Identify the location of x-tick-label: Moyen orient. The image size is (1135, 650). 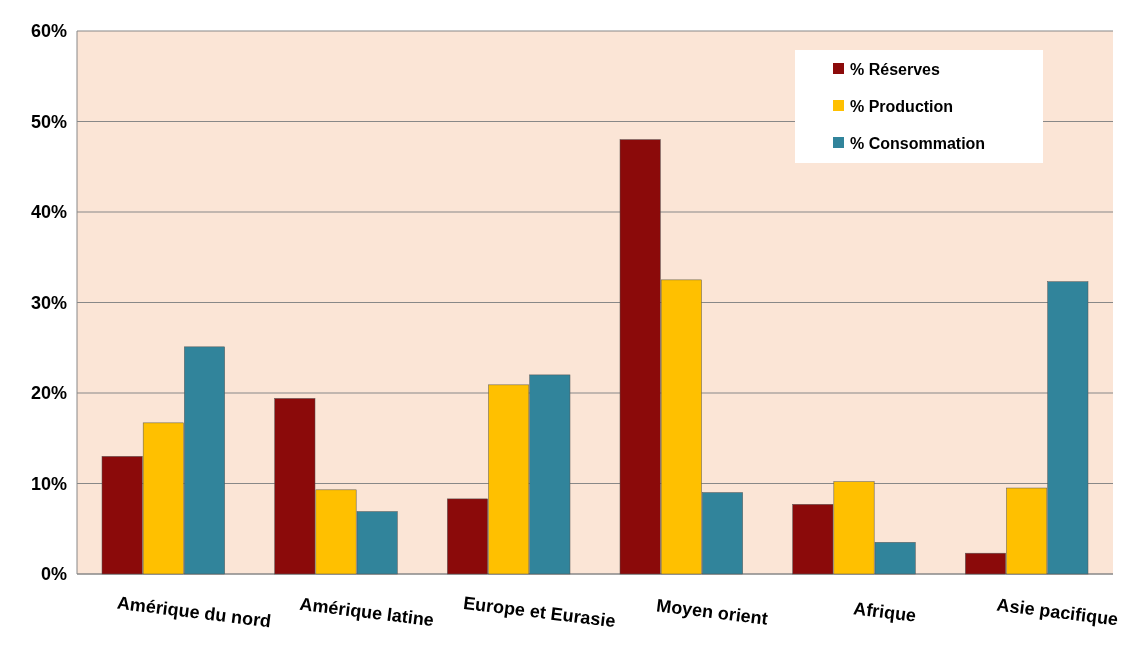
(712, 612).